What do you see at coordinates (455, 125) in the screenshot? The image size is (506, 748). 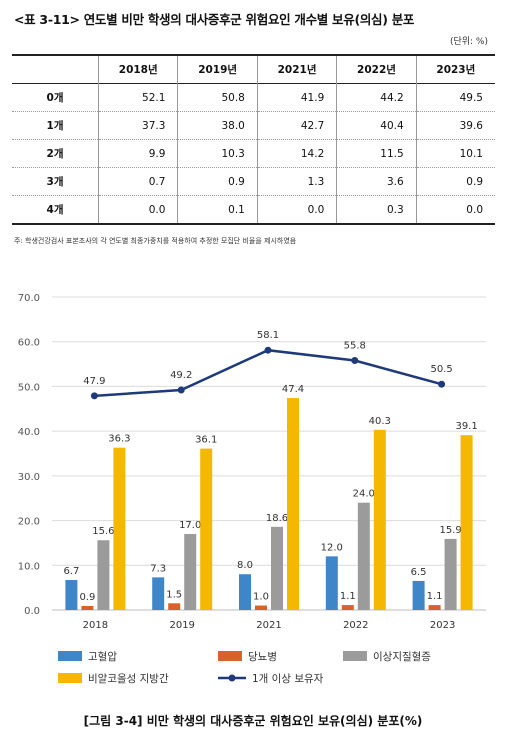 I see `table-cell: 39.6` at bounding box center [455, 125].